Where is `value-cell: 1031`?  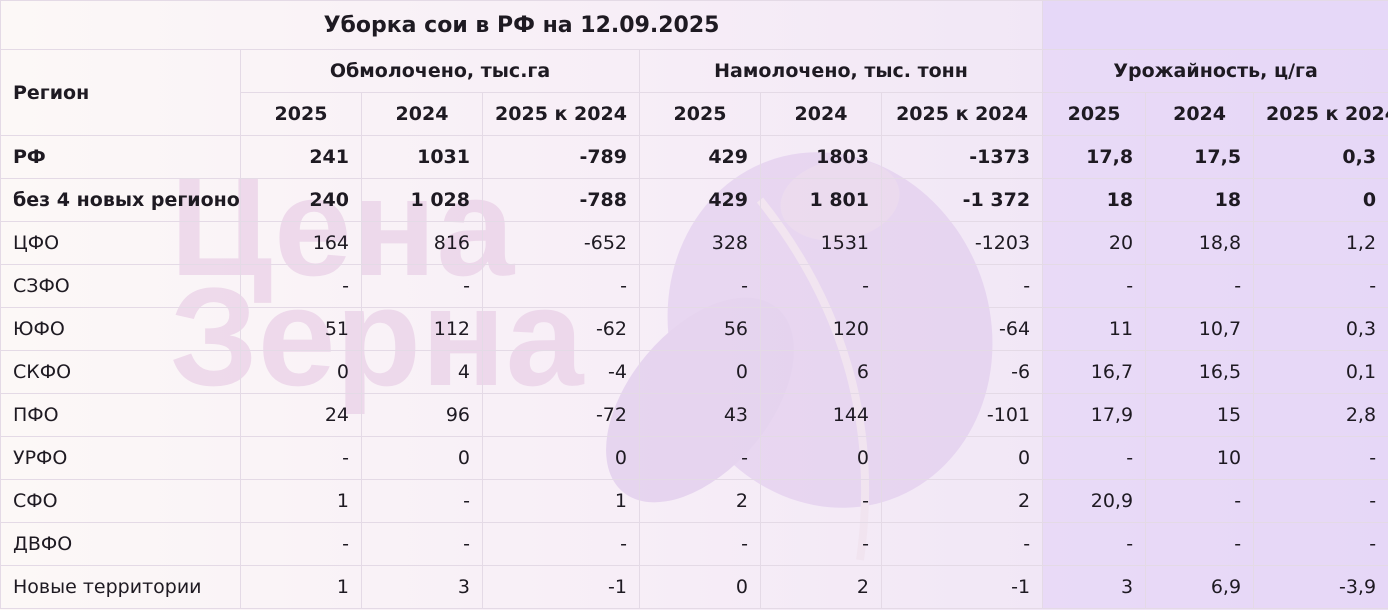
value-cell: 1031 is located at coordinates (422, 157).